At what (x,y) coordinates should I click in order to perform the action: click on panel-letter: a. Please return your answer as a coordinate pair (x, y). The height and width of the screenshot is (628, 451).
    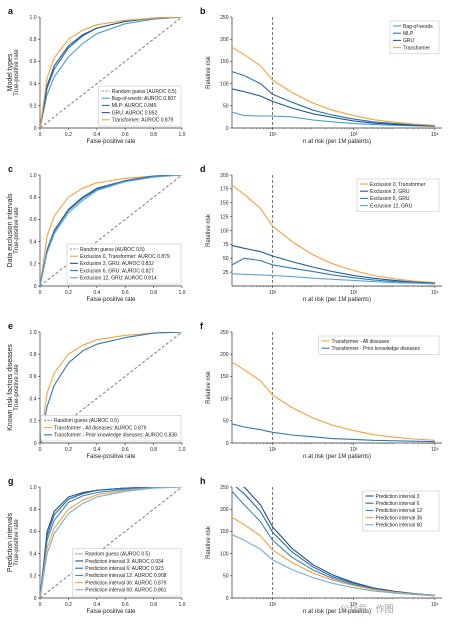
    Looking at the image, I should click on (11, 11).